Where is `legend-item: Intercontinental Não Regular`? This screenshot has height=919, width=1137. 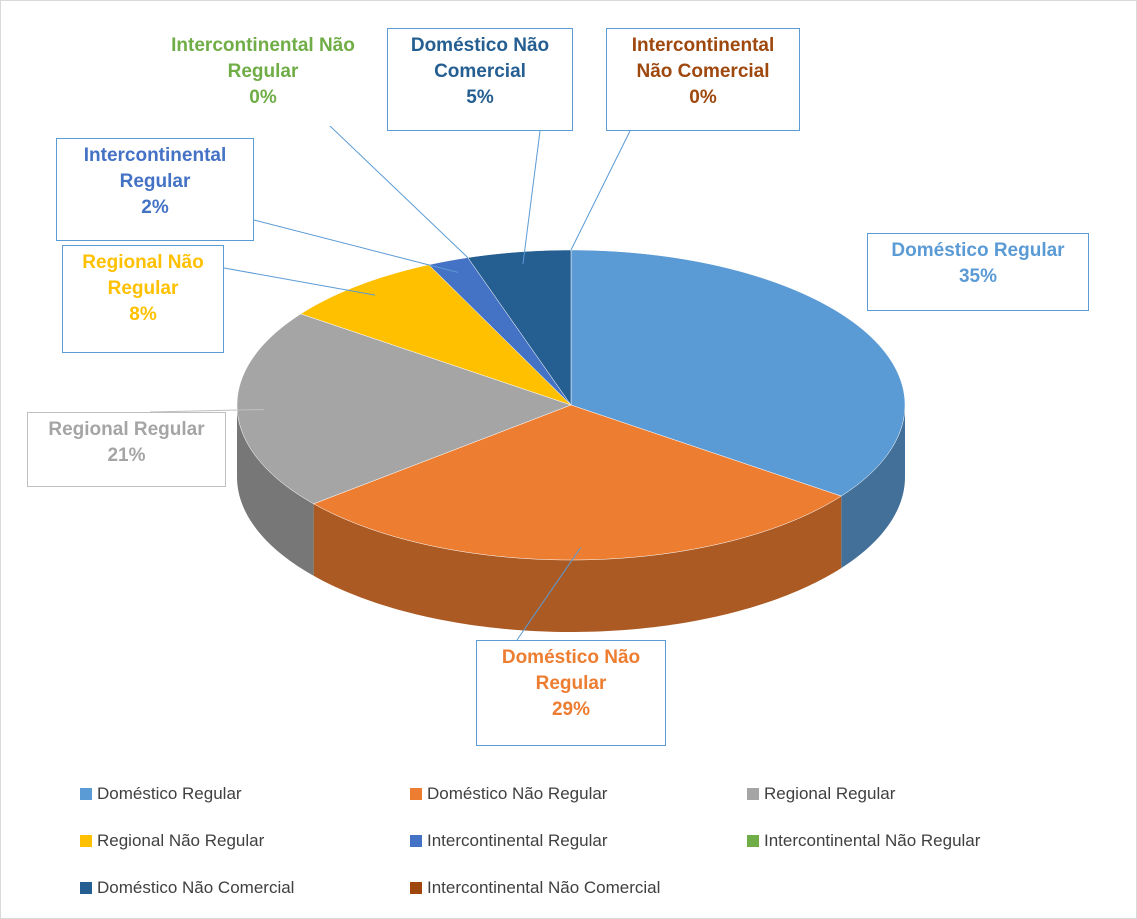
legend-item: Intercontinental Não Regular is located at coordinates (863, 841).